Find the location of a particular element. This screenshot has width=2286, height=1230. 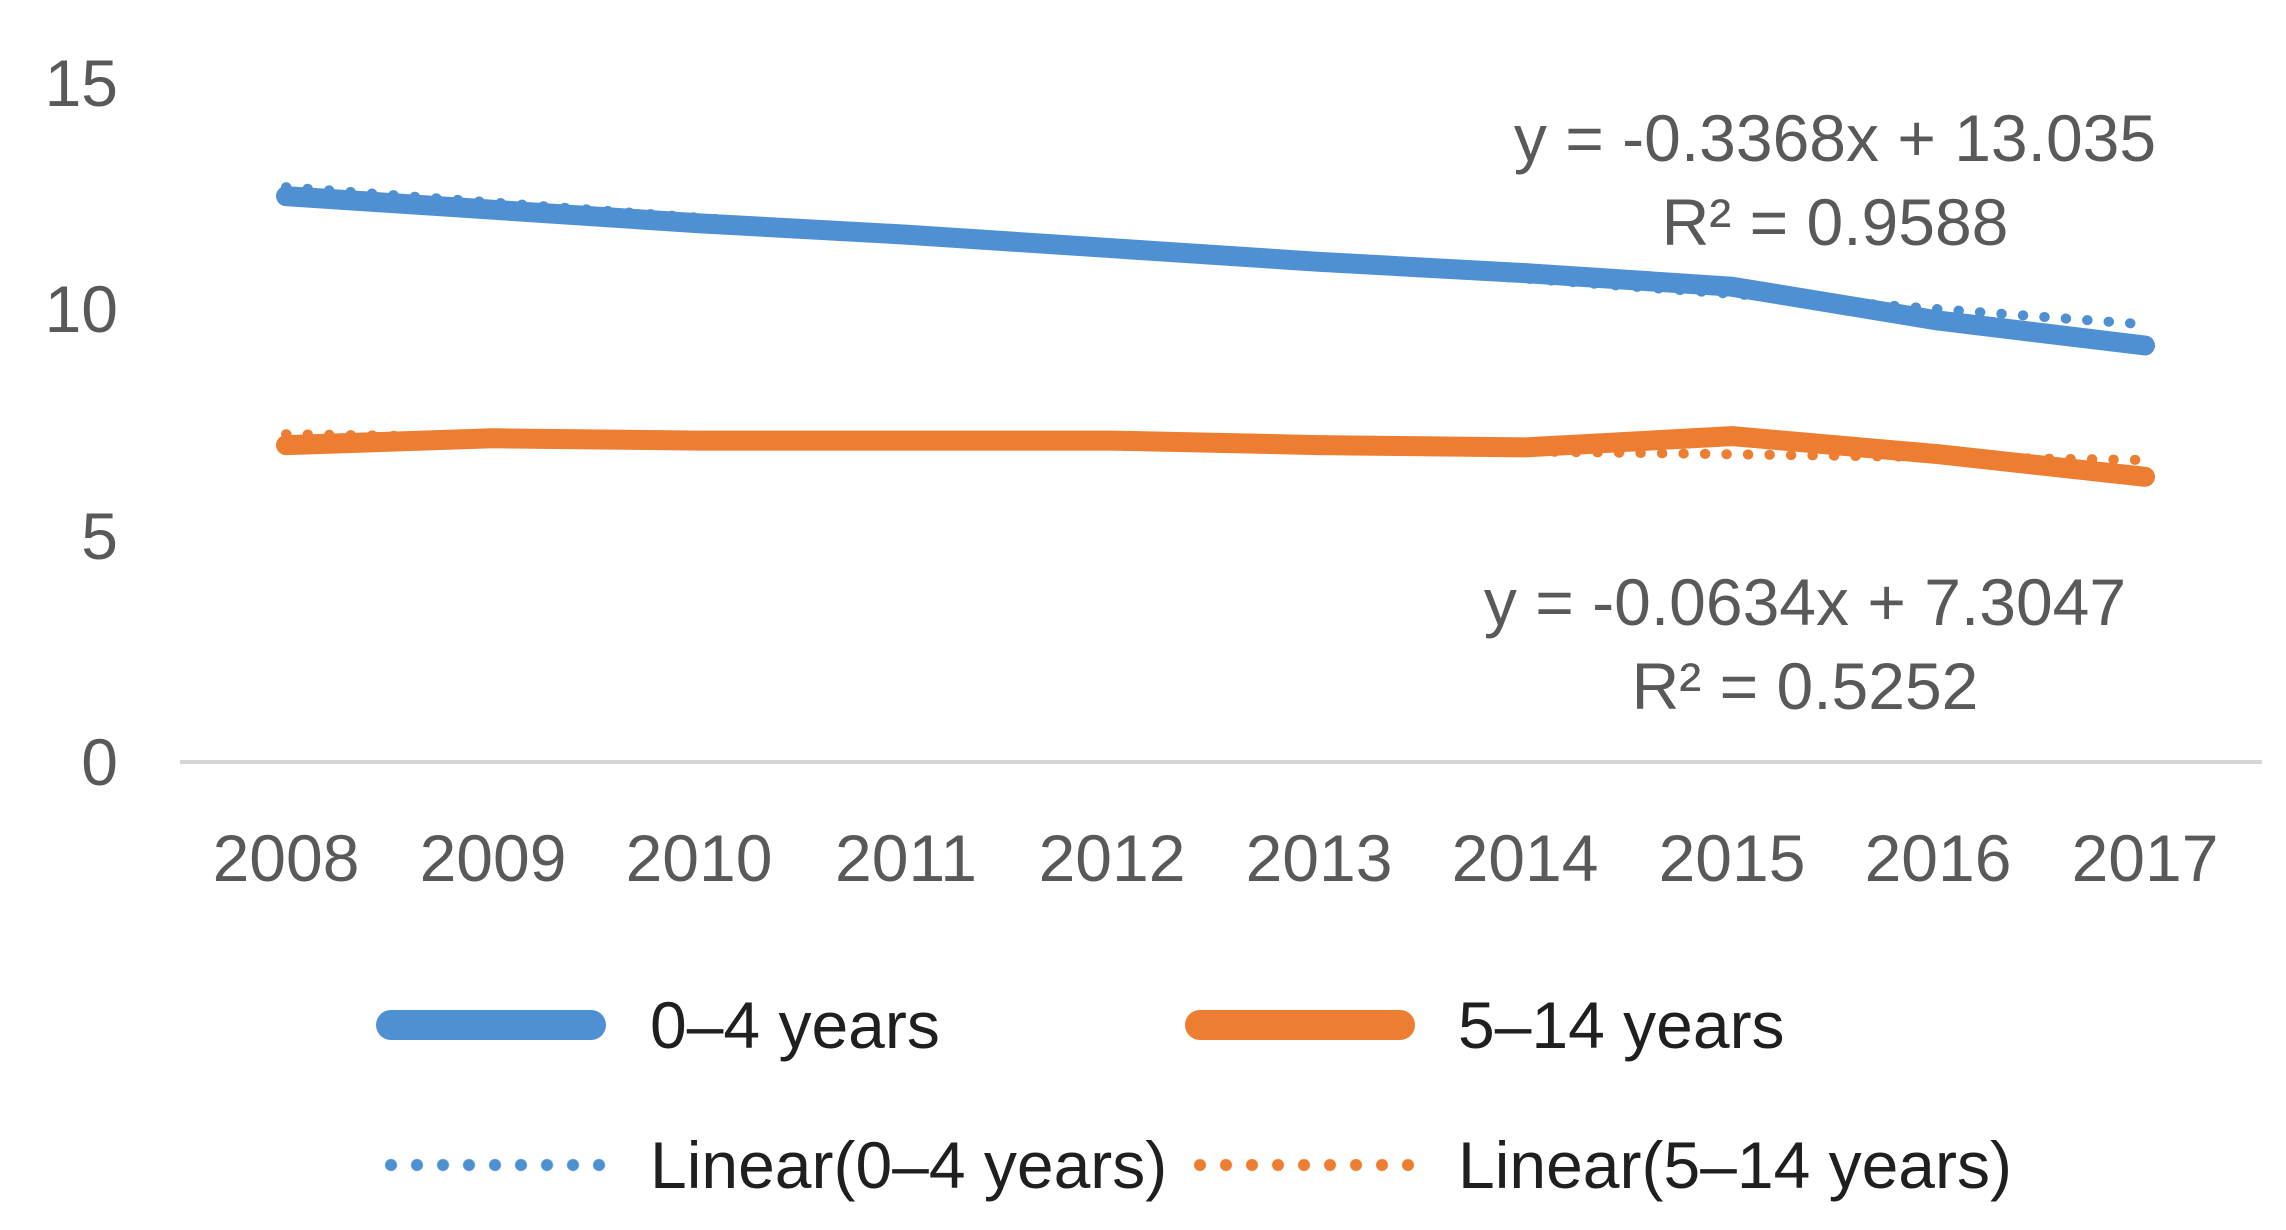

trendline-annotation-0-4: y = -0.3368x + 13.035 R² = 0.9588 is located at coordinates (1835, 180).